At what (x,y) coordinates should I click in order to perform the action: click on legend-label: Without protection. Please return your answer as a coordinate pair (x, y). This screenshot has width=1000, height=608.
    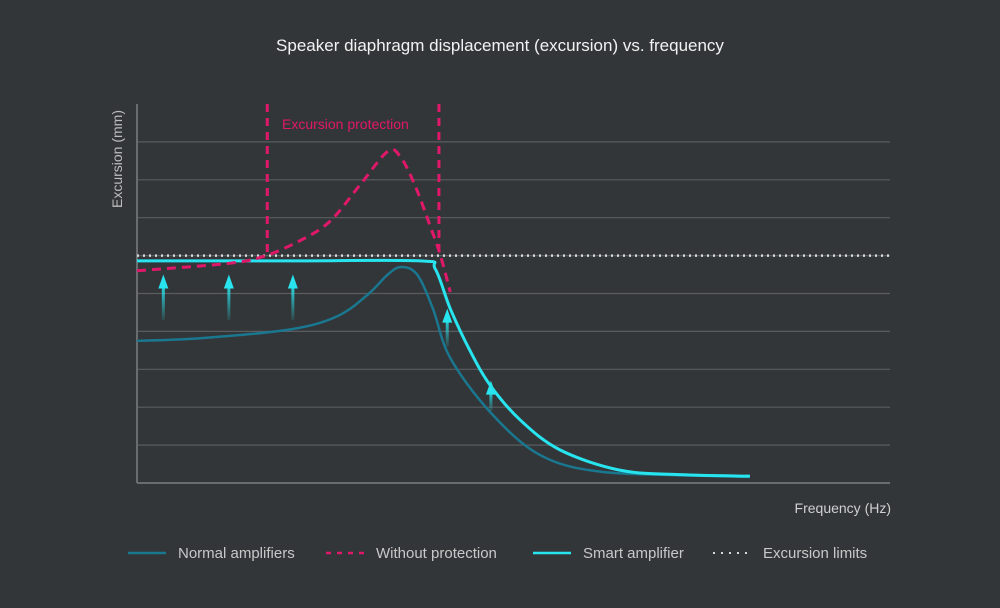
    Looking at the image, I should click on (436, 553).